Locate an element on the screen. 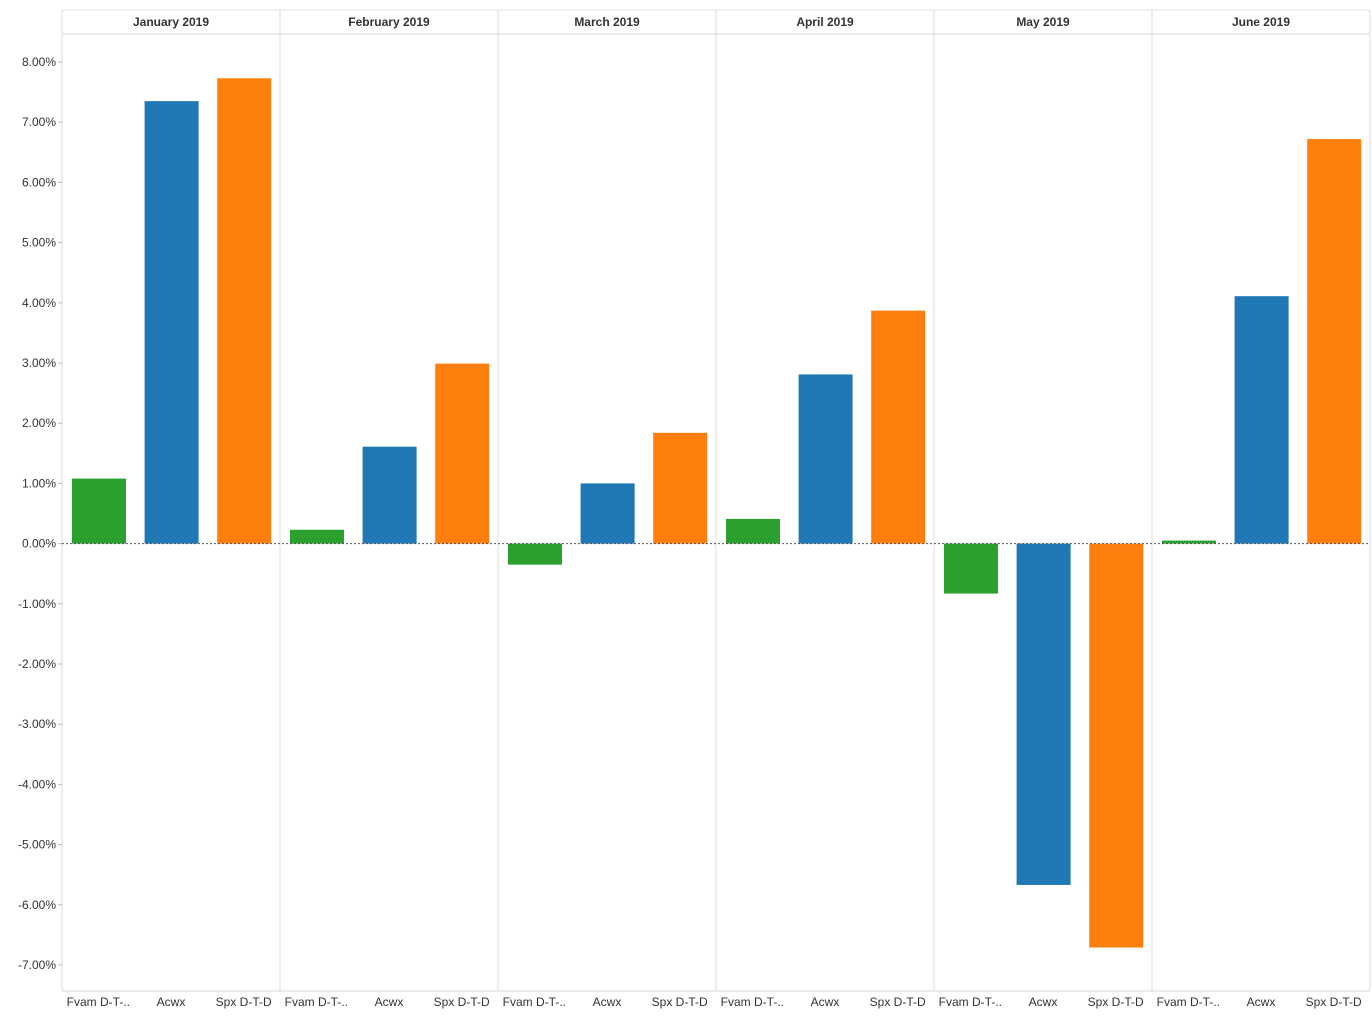 This screenshot has width=1372, height=1016. y-tick-label: -4.00% is located at coordinates (37, 784).